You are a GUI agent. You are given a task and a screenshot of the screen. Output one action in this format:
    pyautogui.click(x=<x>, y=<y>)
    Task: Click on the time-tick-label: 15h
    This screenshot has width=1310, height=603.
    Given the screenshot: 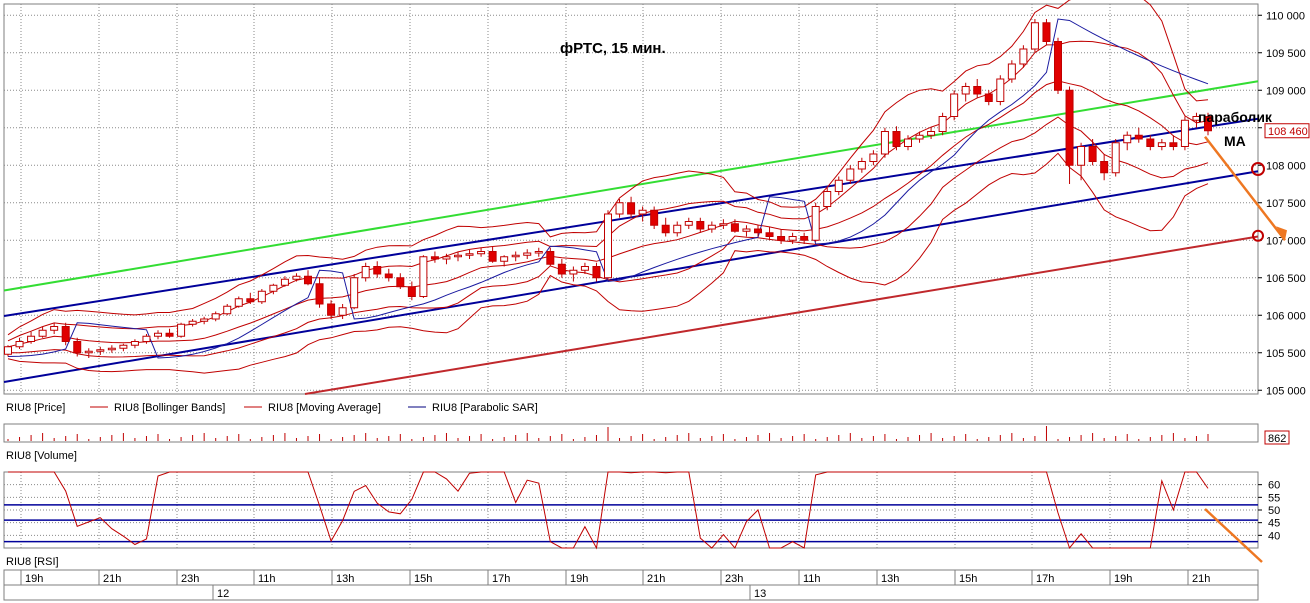 What is the action you would take?
    pyautogui.click(x=968, y=579)
    